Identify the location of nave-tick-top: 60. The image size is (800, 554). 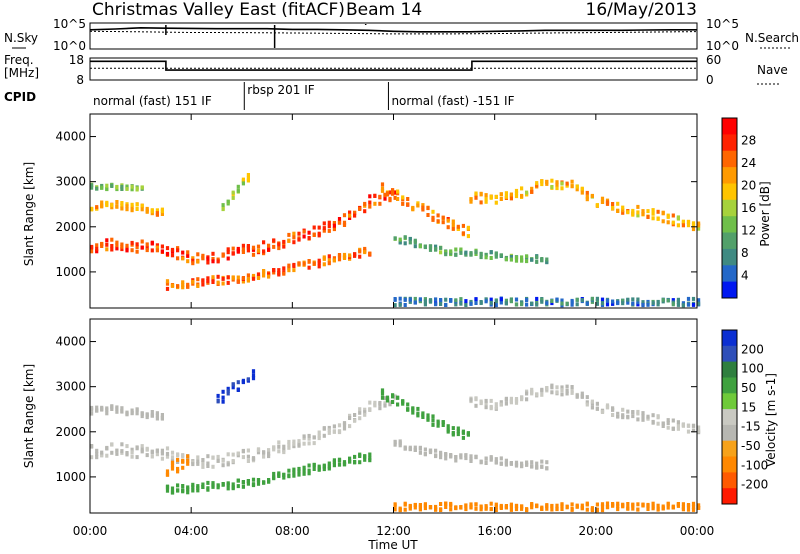
(713, 60).